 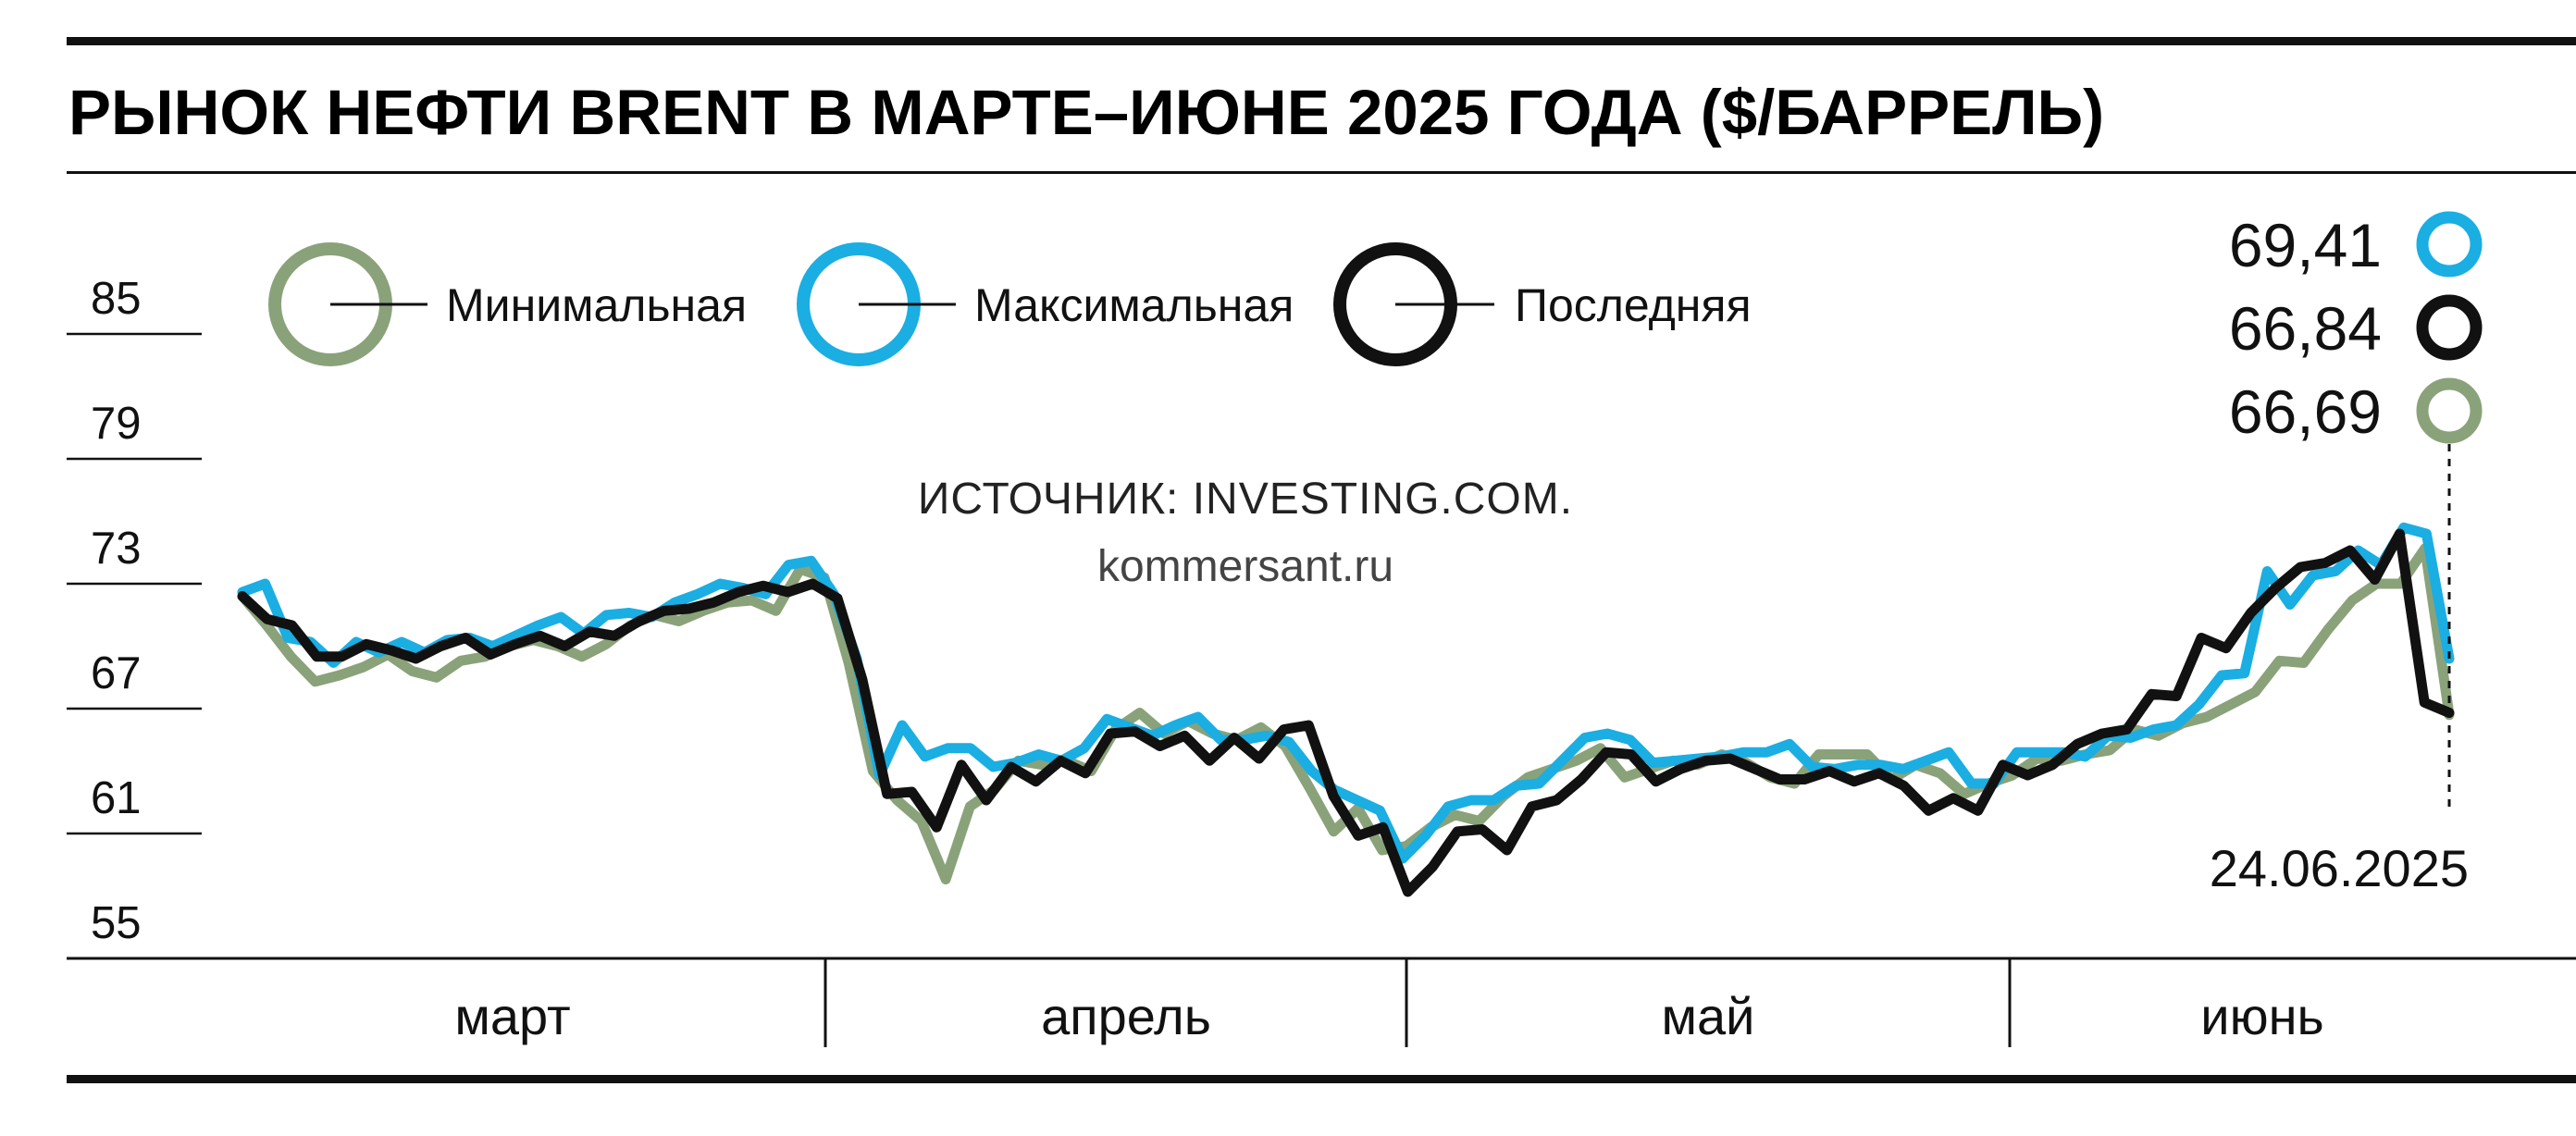 I want to click on callout-min-marker, so click(x=2449, y=410).